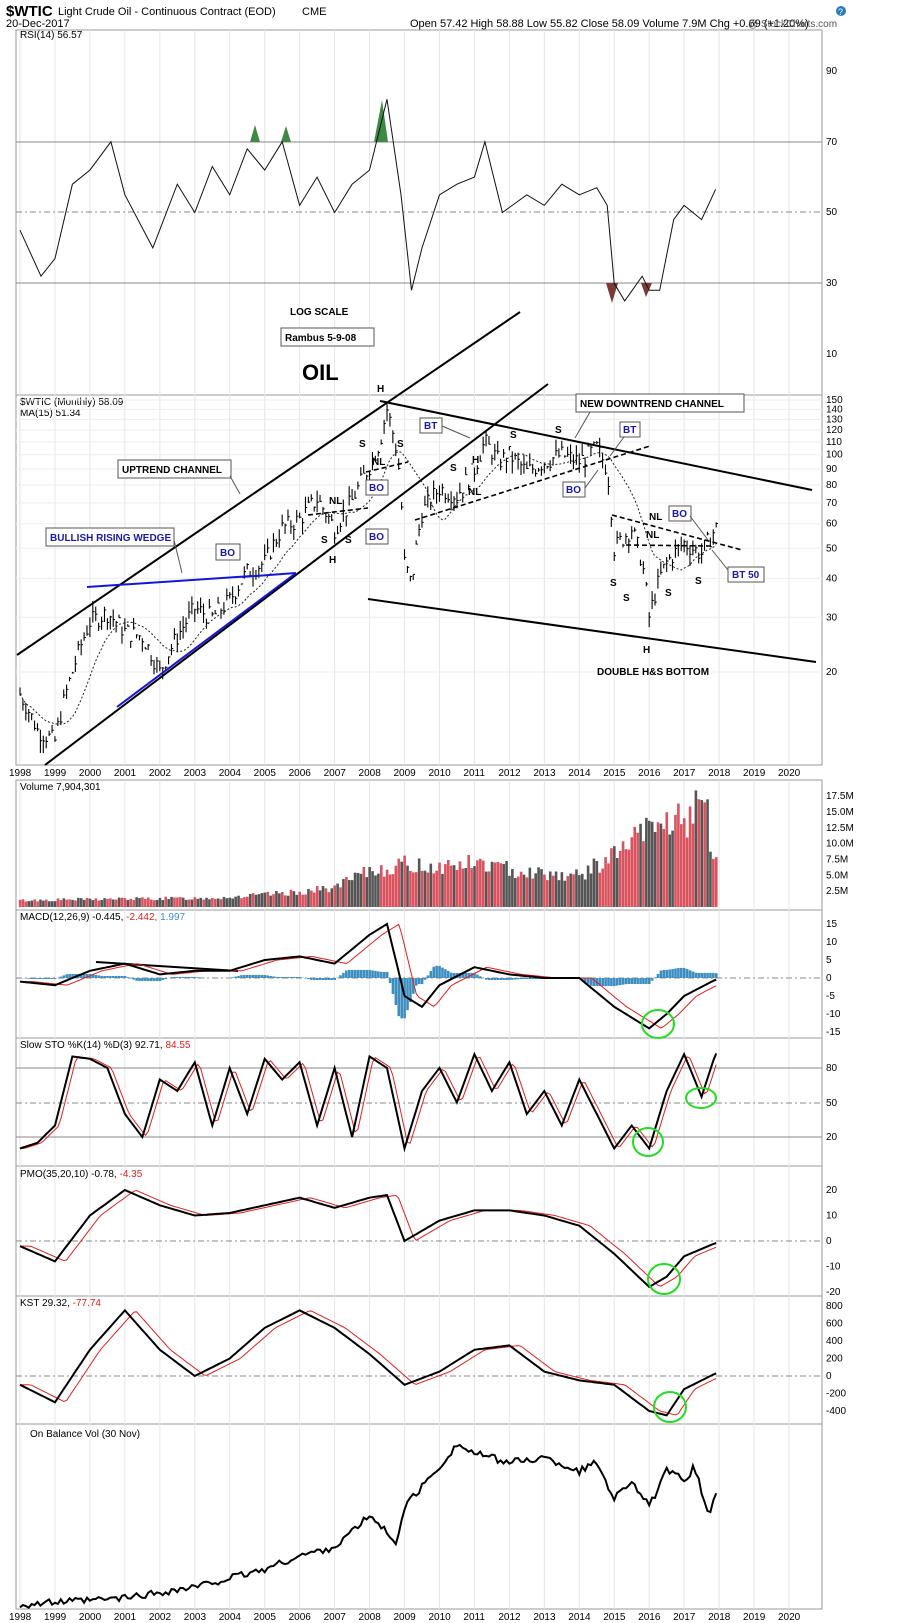 The width and height of the screenshot is (900, 1623). I want to click on price-tick-label: 20, so click(832, 672).